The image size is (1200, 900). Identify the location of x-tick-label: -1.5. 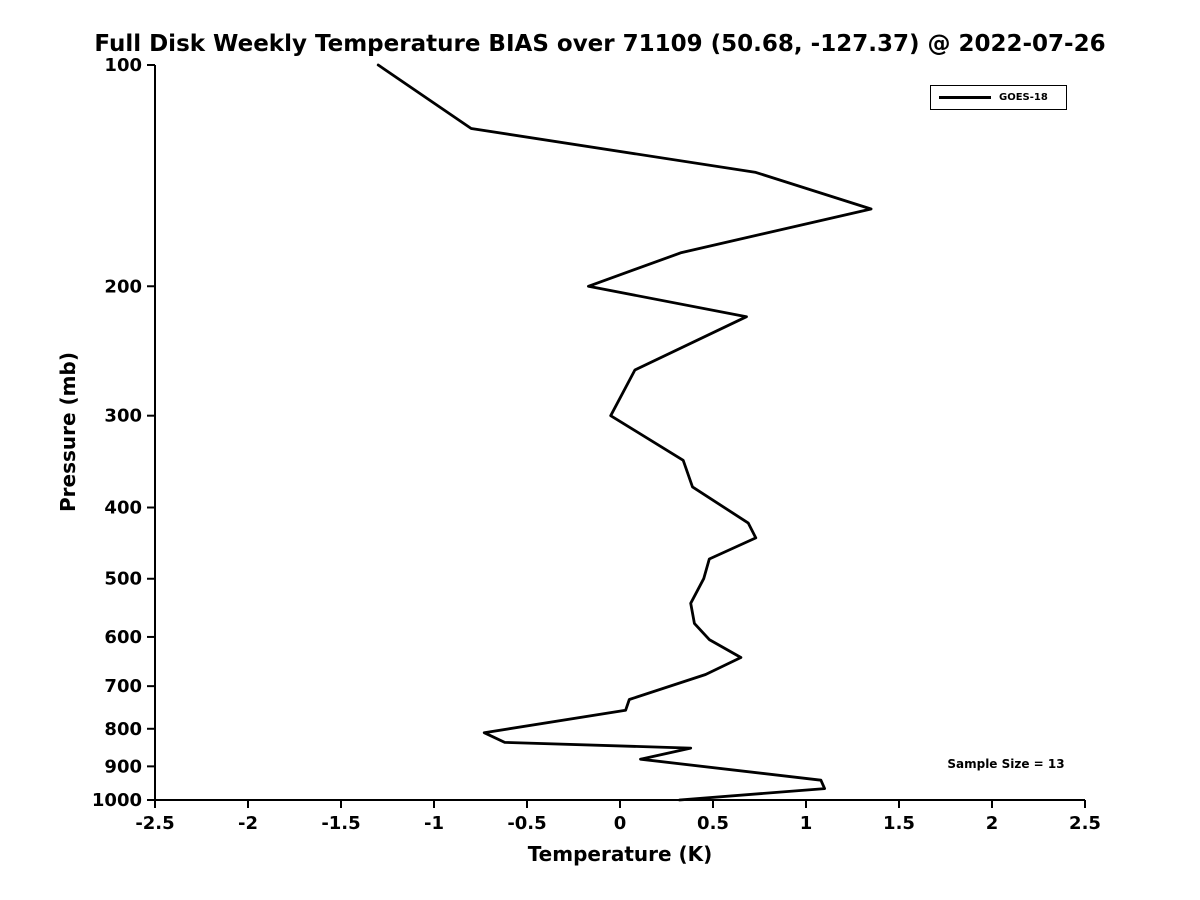
(340, 823).